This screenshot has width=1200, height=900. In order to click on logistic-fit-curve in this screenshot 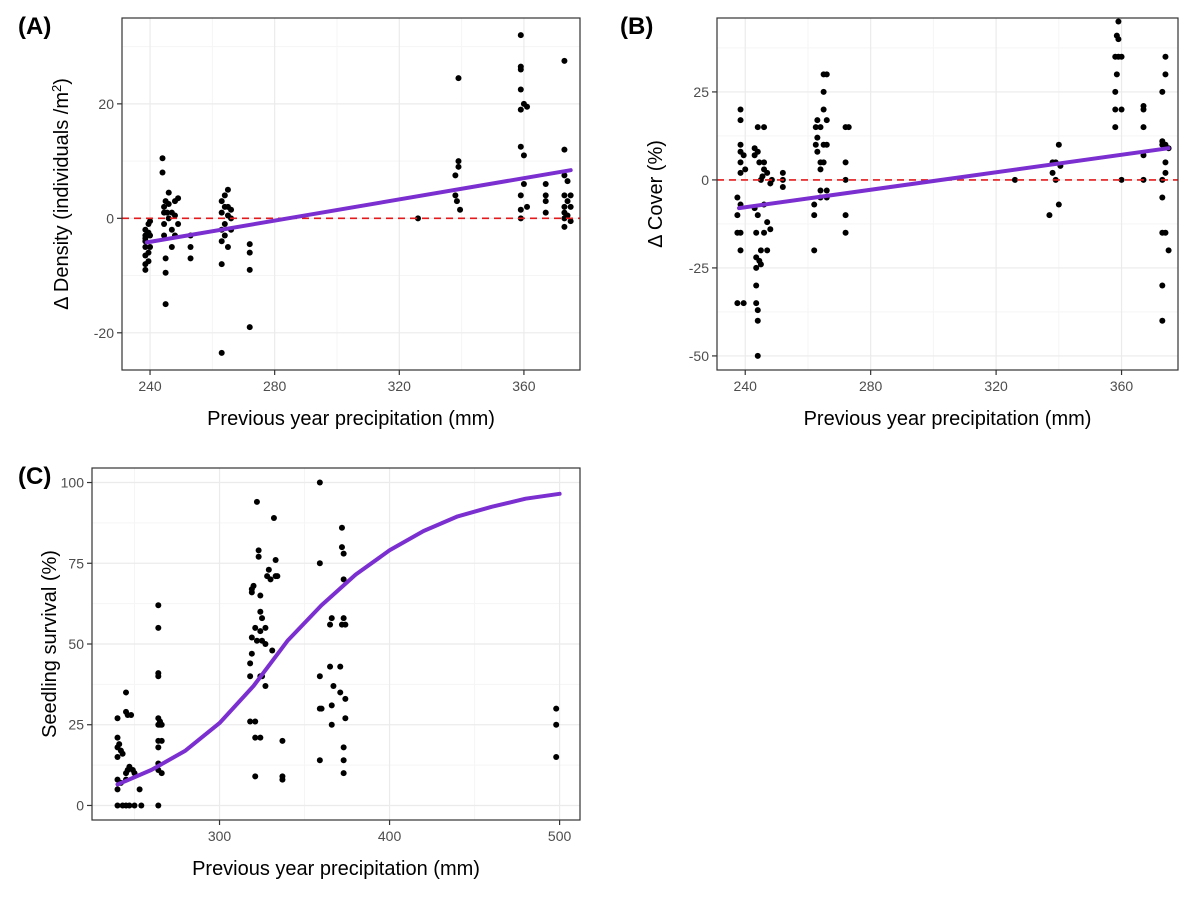, I will do `click(338, 639)`.